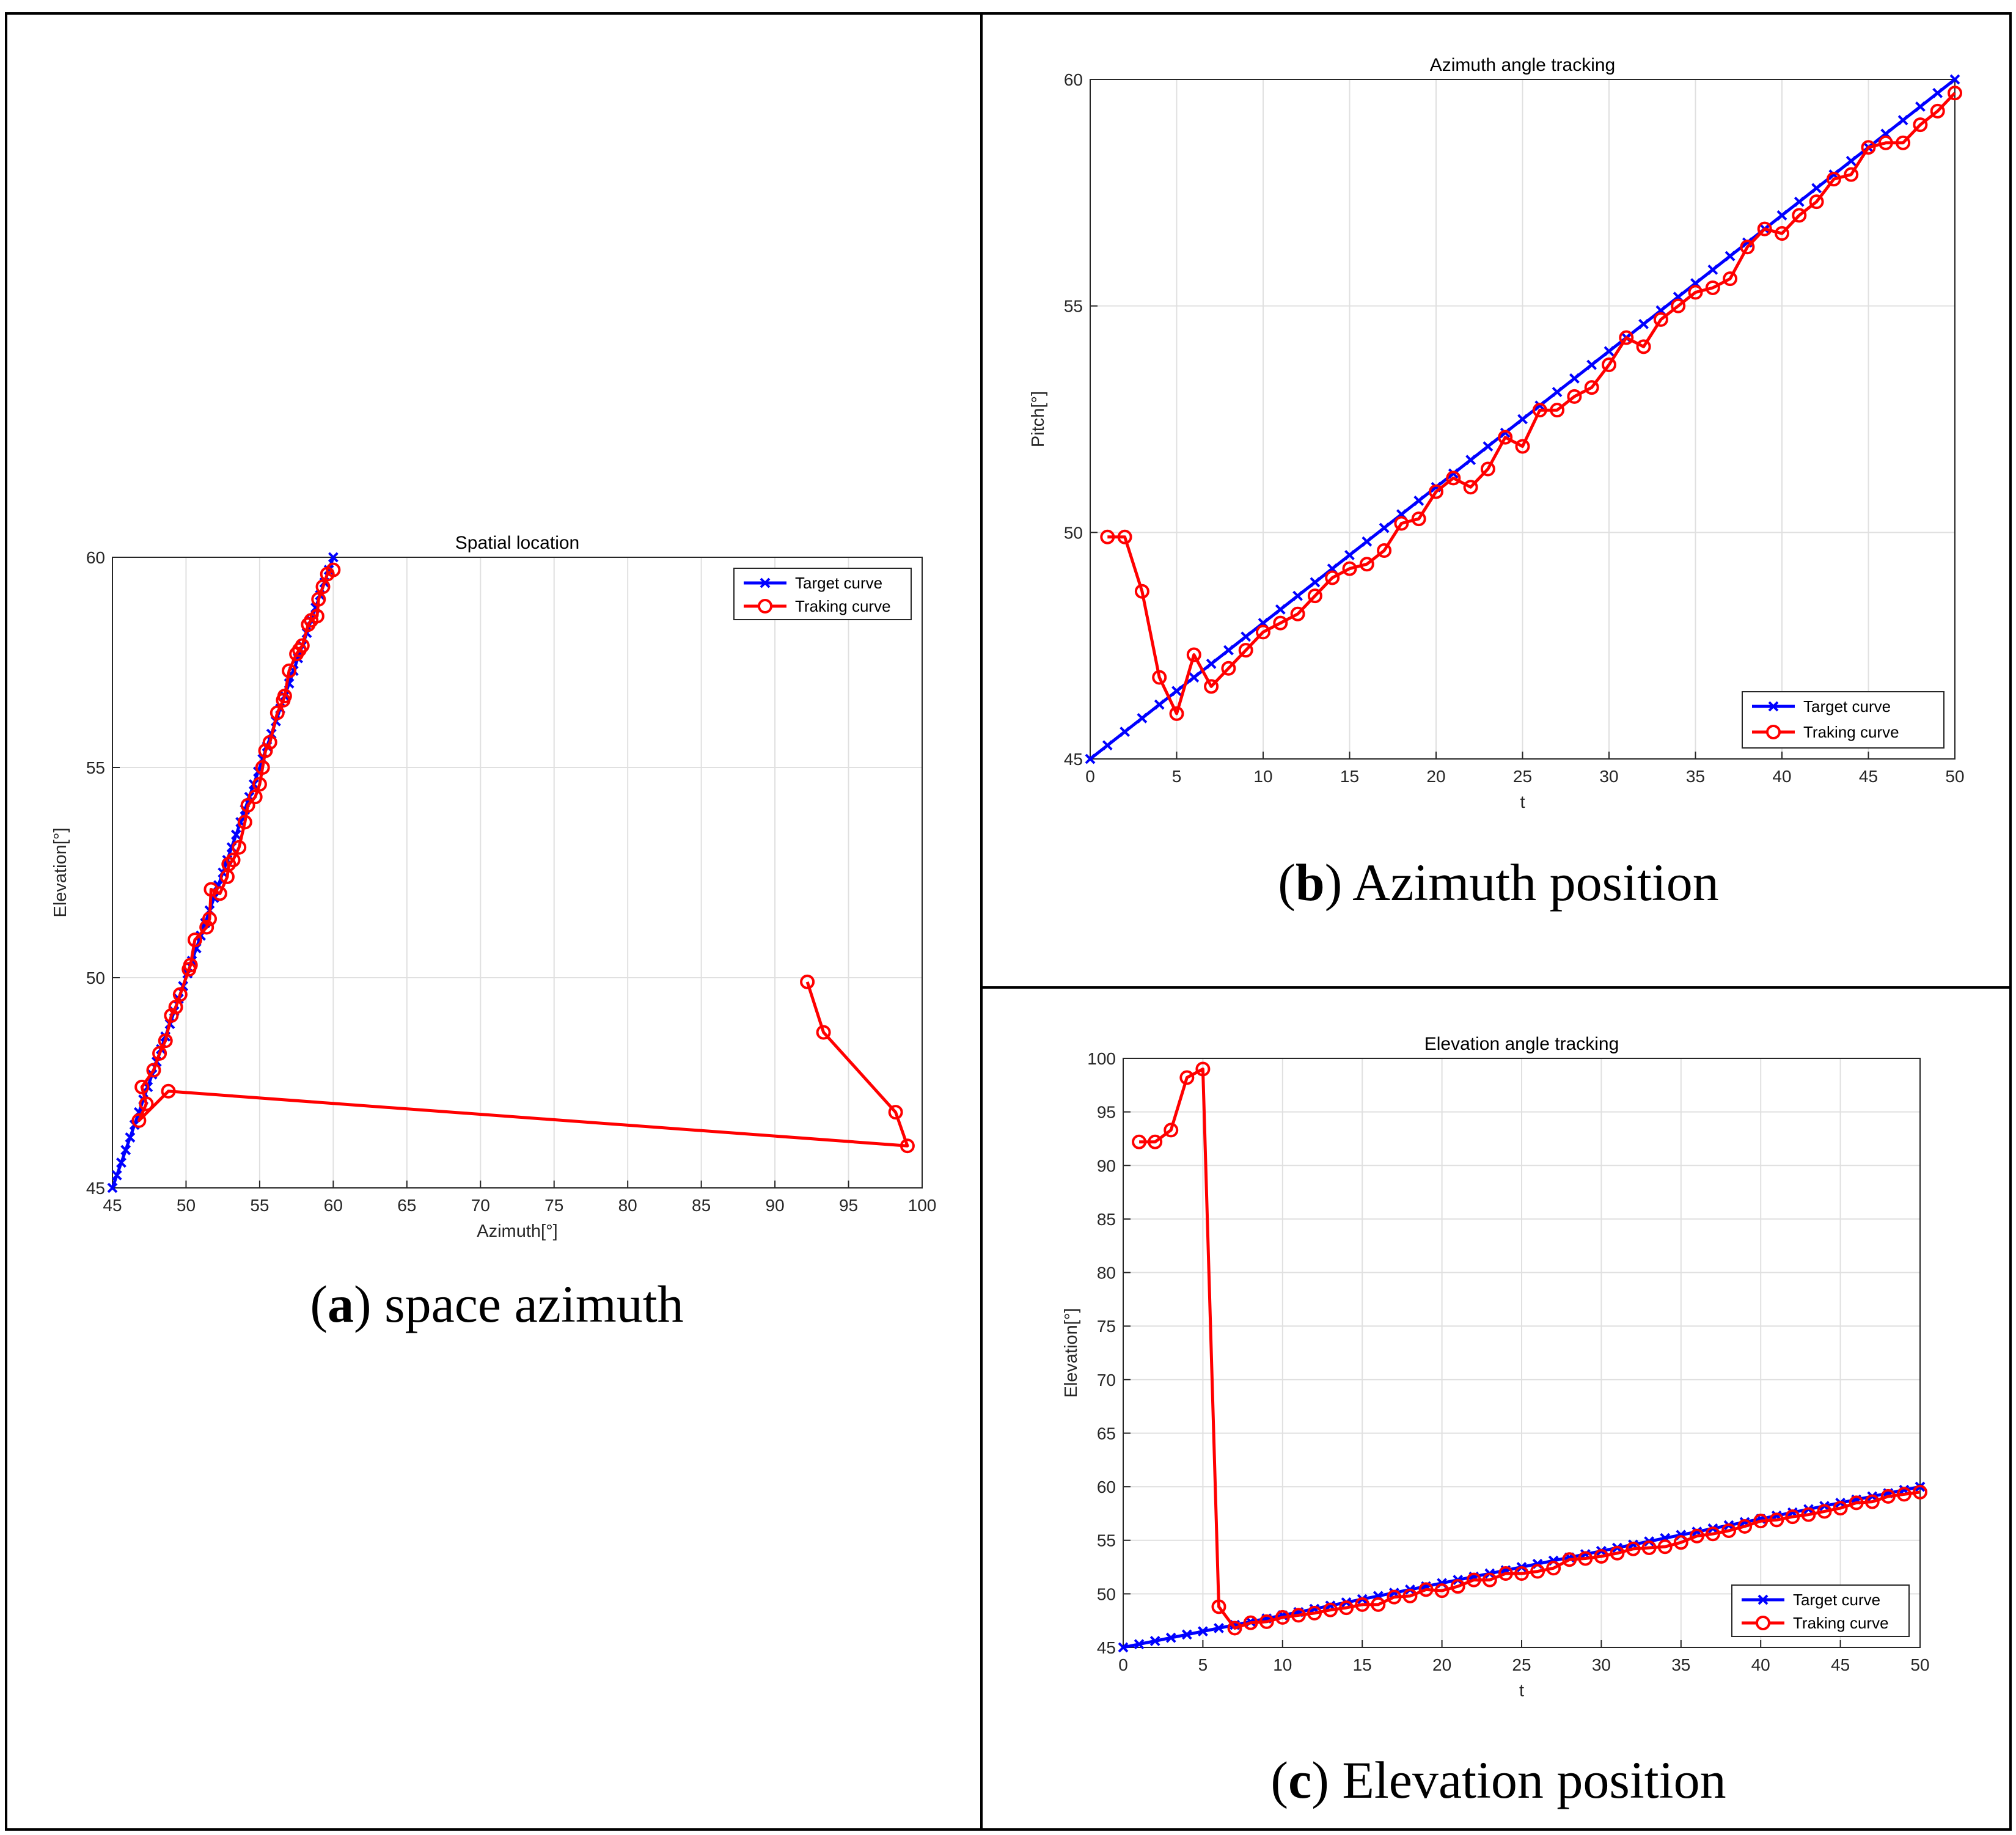 This screenshot has height=1835, width=2016. I want to click on caption-b: (b) Azimuth position, so click(1499, 882).